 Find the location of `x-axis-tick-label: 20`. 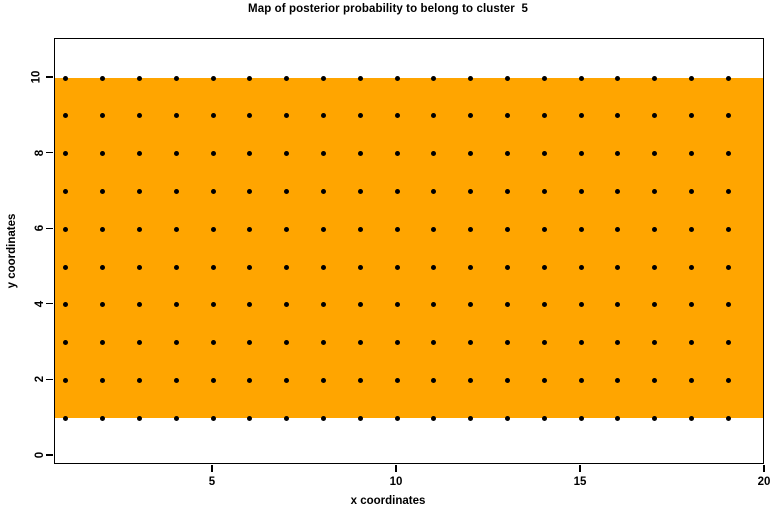

x-axis-tick-label: 20 is located at coordinates (764, 482).